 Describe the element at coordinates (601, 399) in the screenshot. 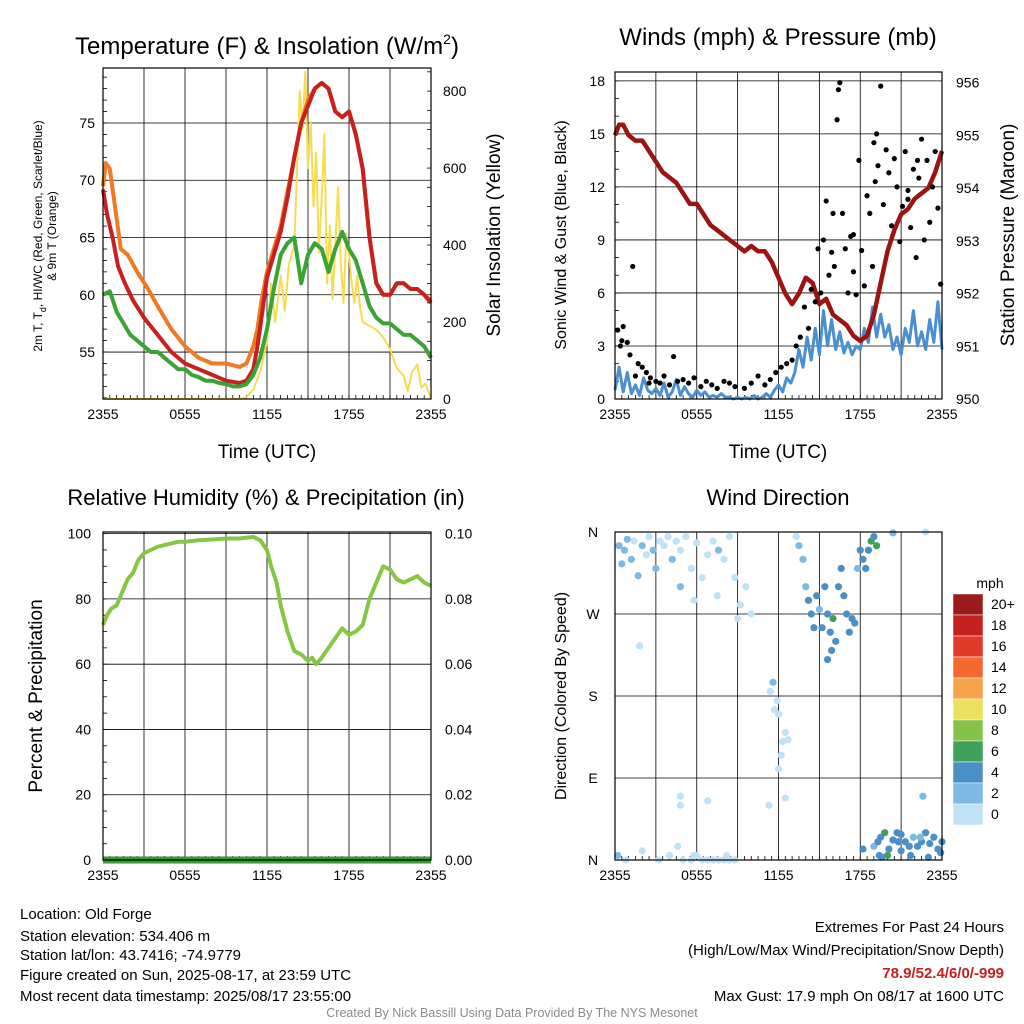

I see `winds-ytick-label: 0` at that location.